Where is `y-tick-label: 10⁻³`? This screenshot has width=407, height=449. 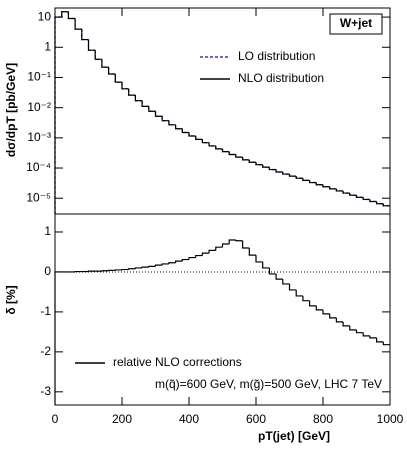 y-tick-label: 10⁻³ is located at coordinates (39, 137).